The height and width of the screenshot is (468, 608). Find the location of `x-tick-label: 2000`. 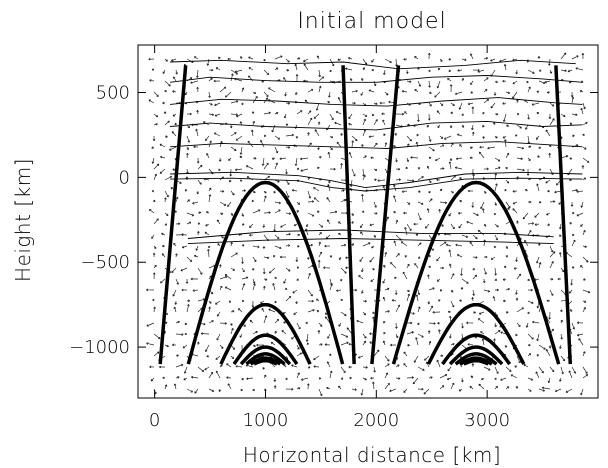

x-tick-label: 2000 is located at coordinates (376, 420).